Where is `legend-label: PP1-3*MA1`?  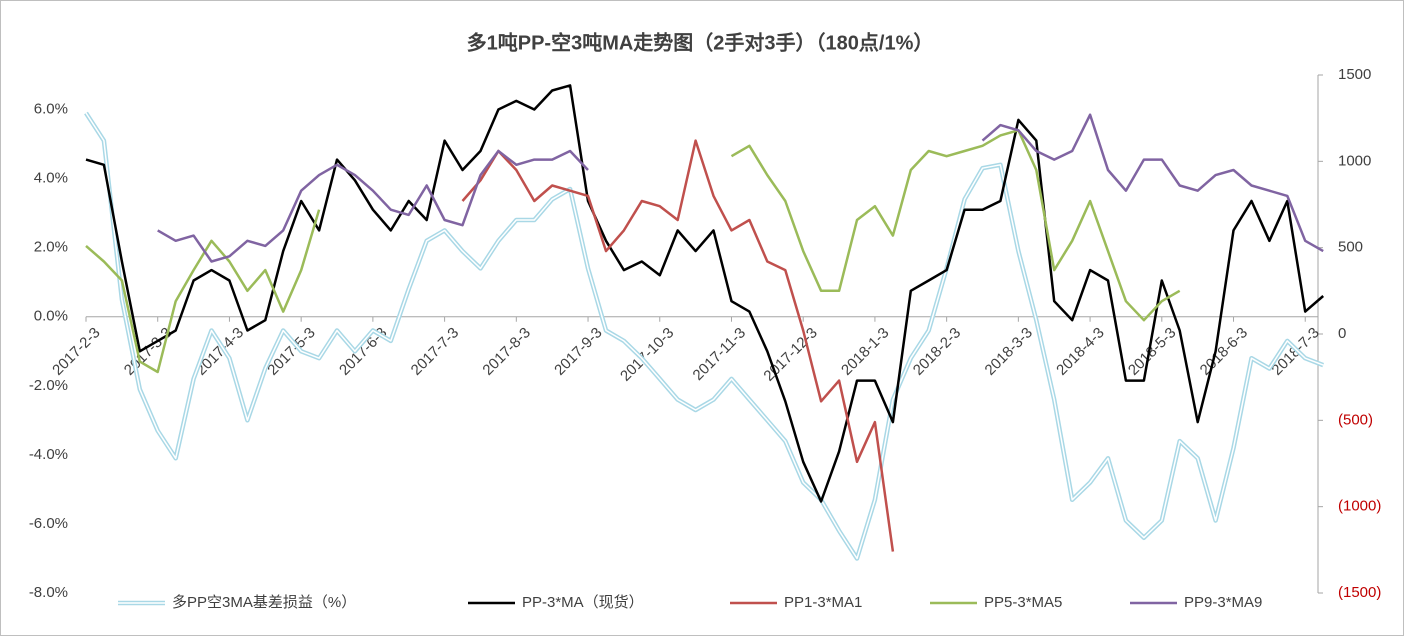
legend-label: PP1-3*MA1 is located at coordinates (823, 602).